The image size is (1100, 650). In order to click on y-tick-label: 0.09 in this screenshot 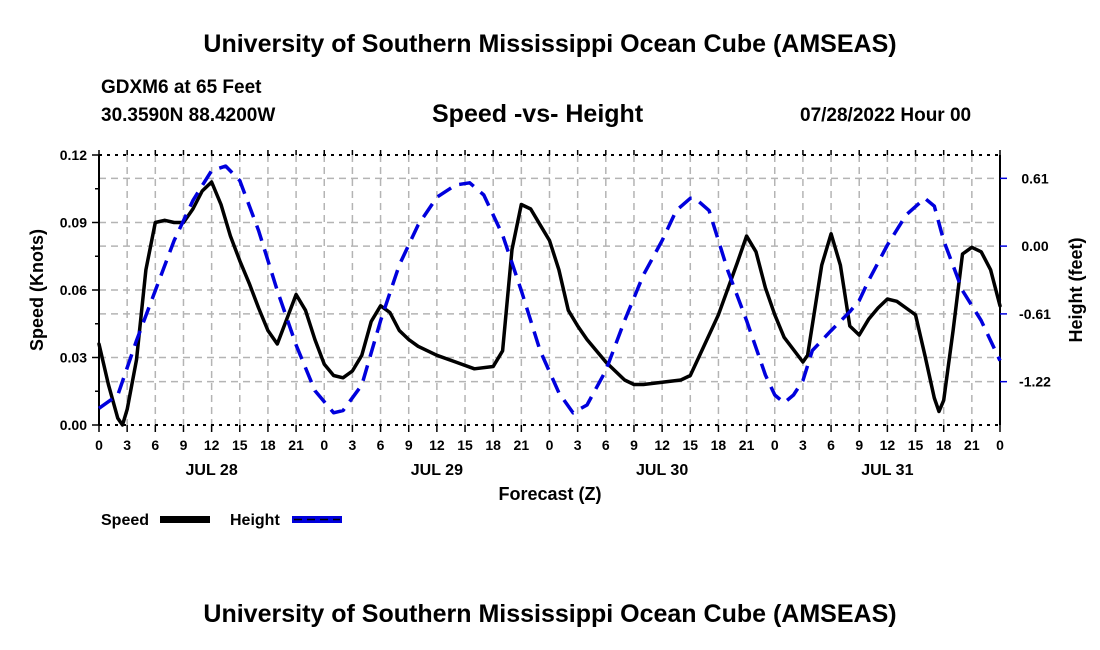, I will do `click(73, 223)`.